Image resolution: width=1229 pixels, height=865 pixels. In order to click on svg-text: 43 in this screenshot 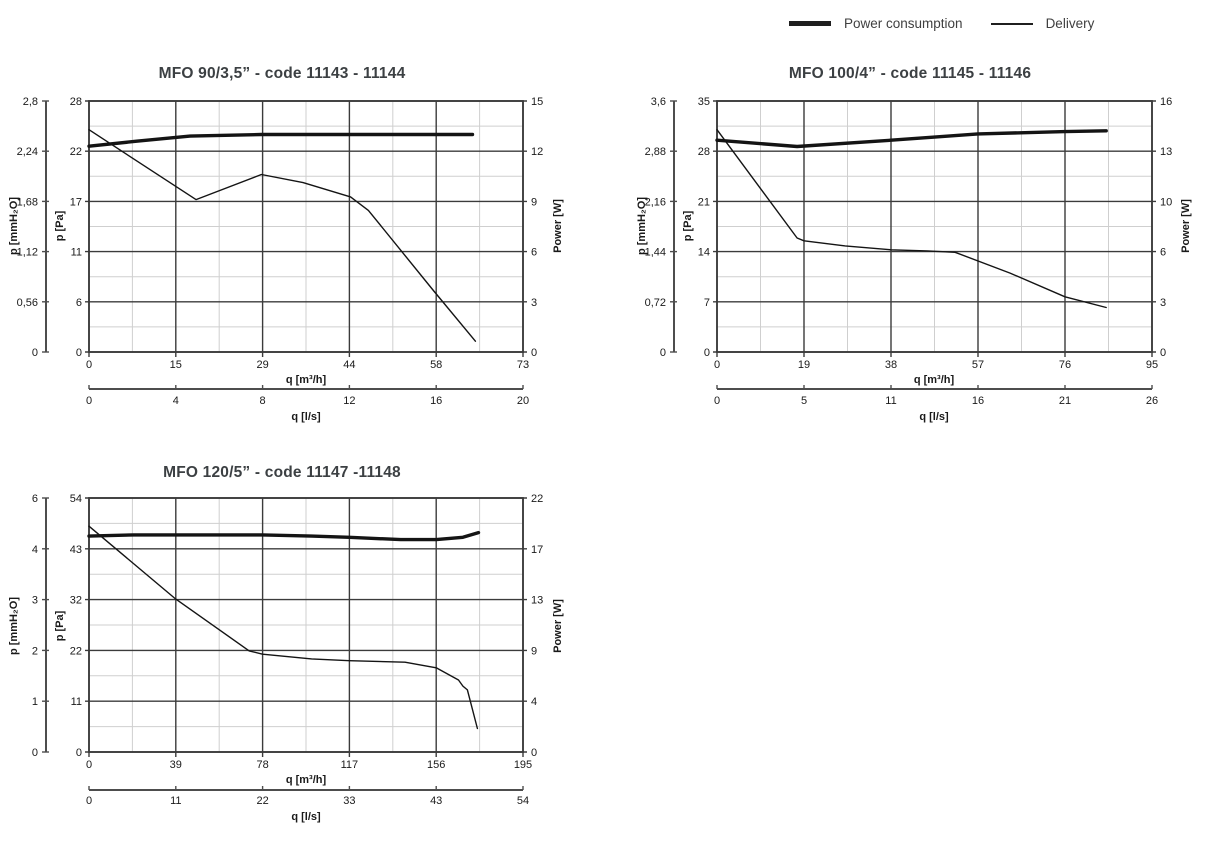, I will do `click(76, 550)`.